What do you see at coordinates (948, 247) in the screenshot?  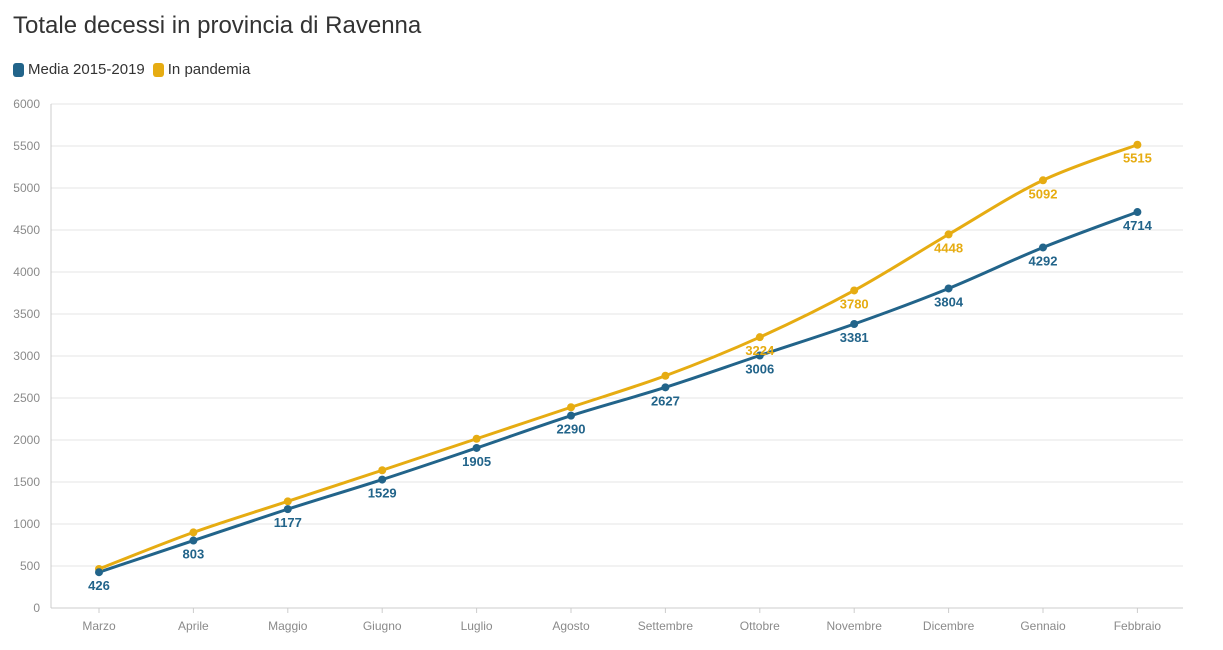 I see `data-label-1: 4448` at bounding box center [948, 247].